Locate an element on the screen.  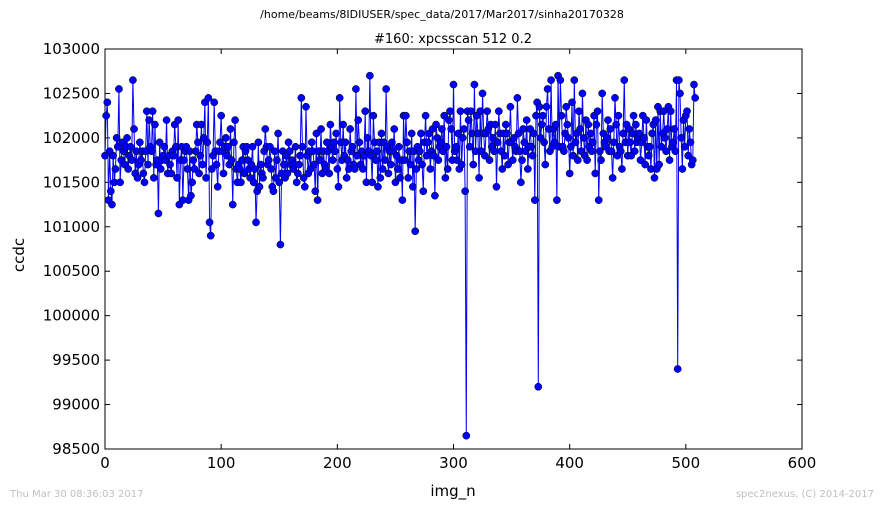
x-tick-label: 300 is located at coordinates (453, 463).